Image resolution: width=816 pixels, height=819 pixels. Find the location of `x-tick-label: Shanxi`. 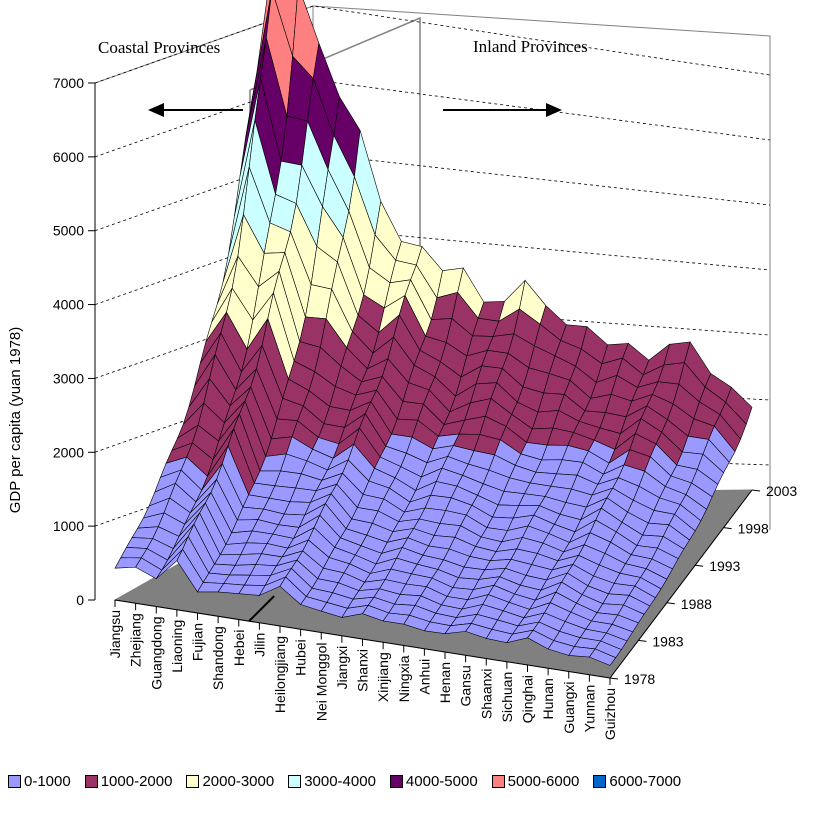

x-tick-label: Shanxi is located at coordinates (363, 670).